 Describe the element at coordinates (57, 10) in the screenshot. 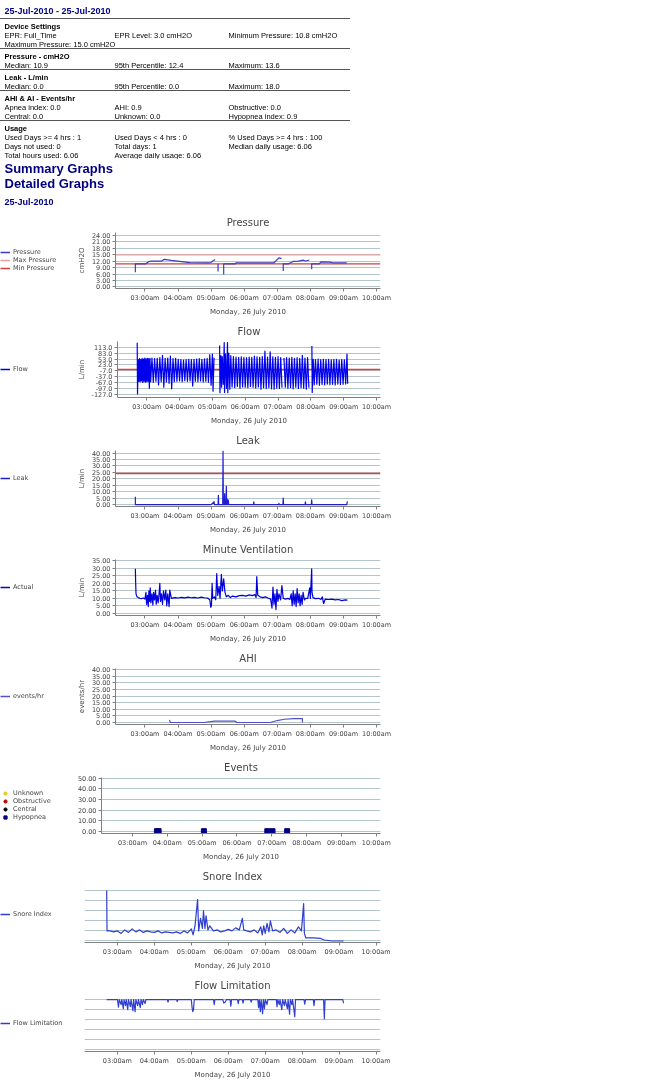

I see `text: 25-Jul-2010 - 25-Jul-2010` at that location.